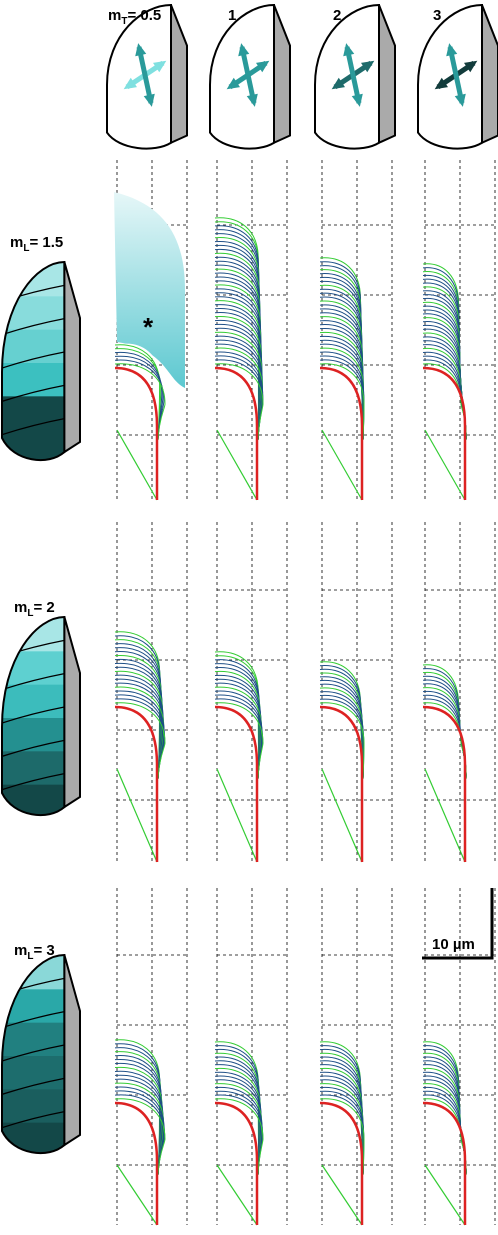  Describe the element at coordinates (149, 290) in the screenshot. I see `shaded-region` at that location.